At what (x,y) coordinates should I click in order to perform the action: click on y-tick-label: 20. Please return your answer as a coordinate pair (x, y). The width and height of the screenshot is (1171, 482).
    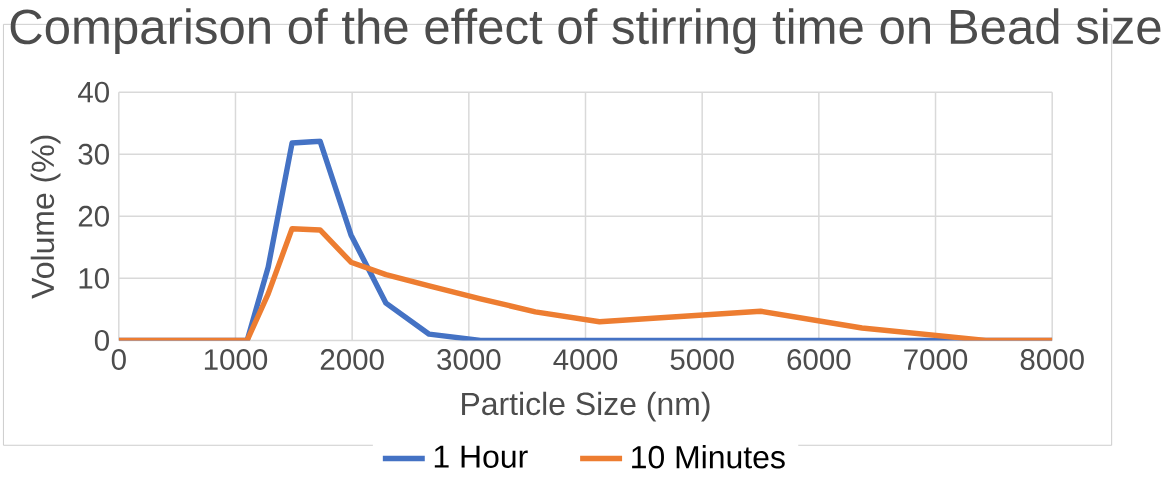
    Looking at the image, I should click on (93, 216).